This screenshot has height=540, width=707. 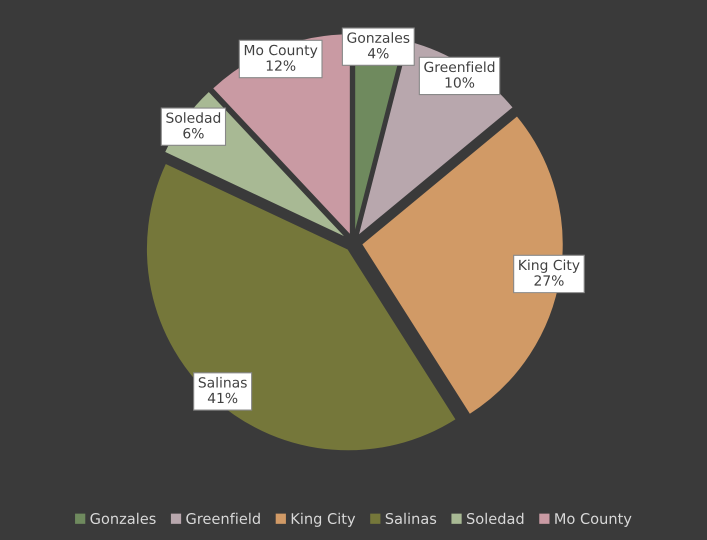 I want to click on legend-label: King City, so click(x=324, y=519).